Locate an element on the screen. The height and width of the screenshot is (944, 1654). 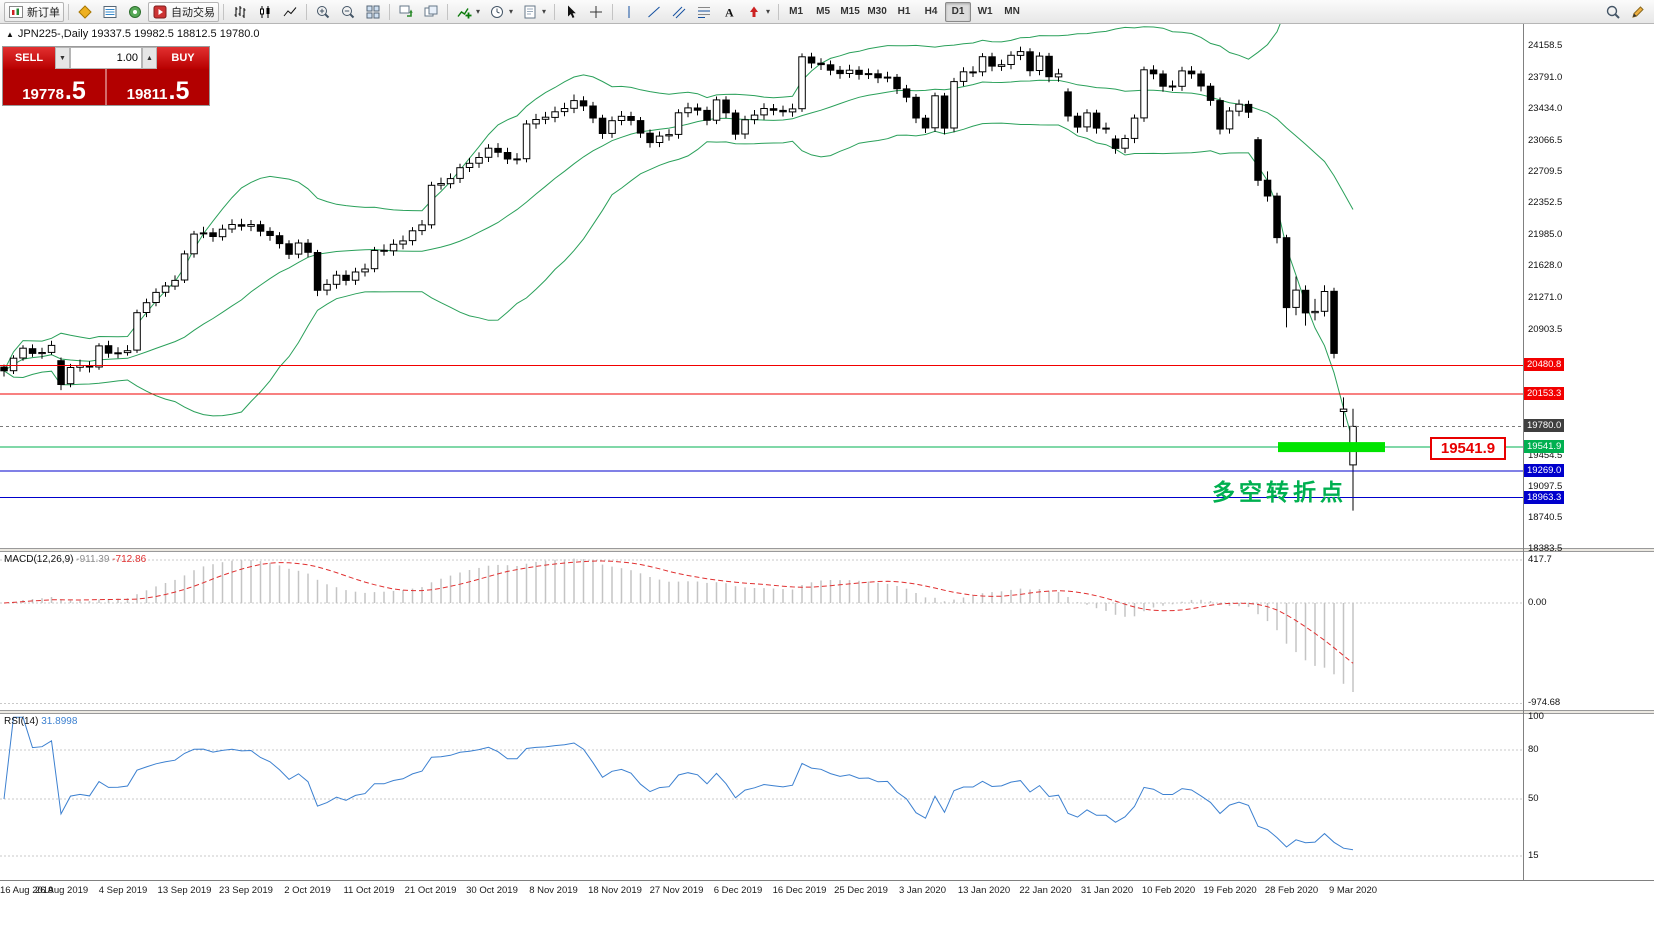
periods-button: ▾ is located at coordinates (501, 12).